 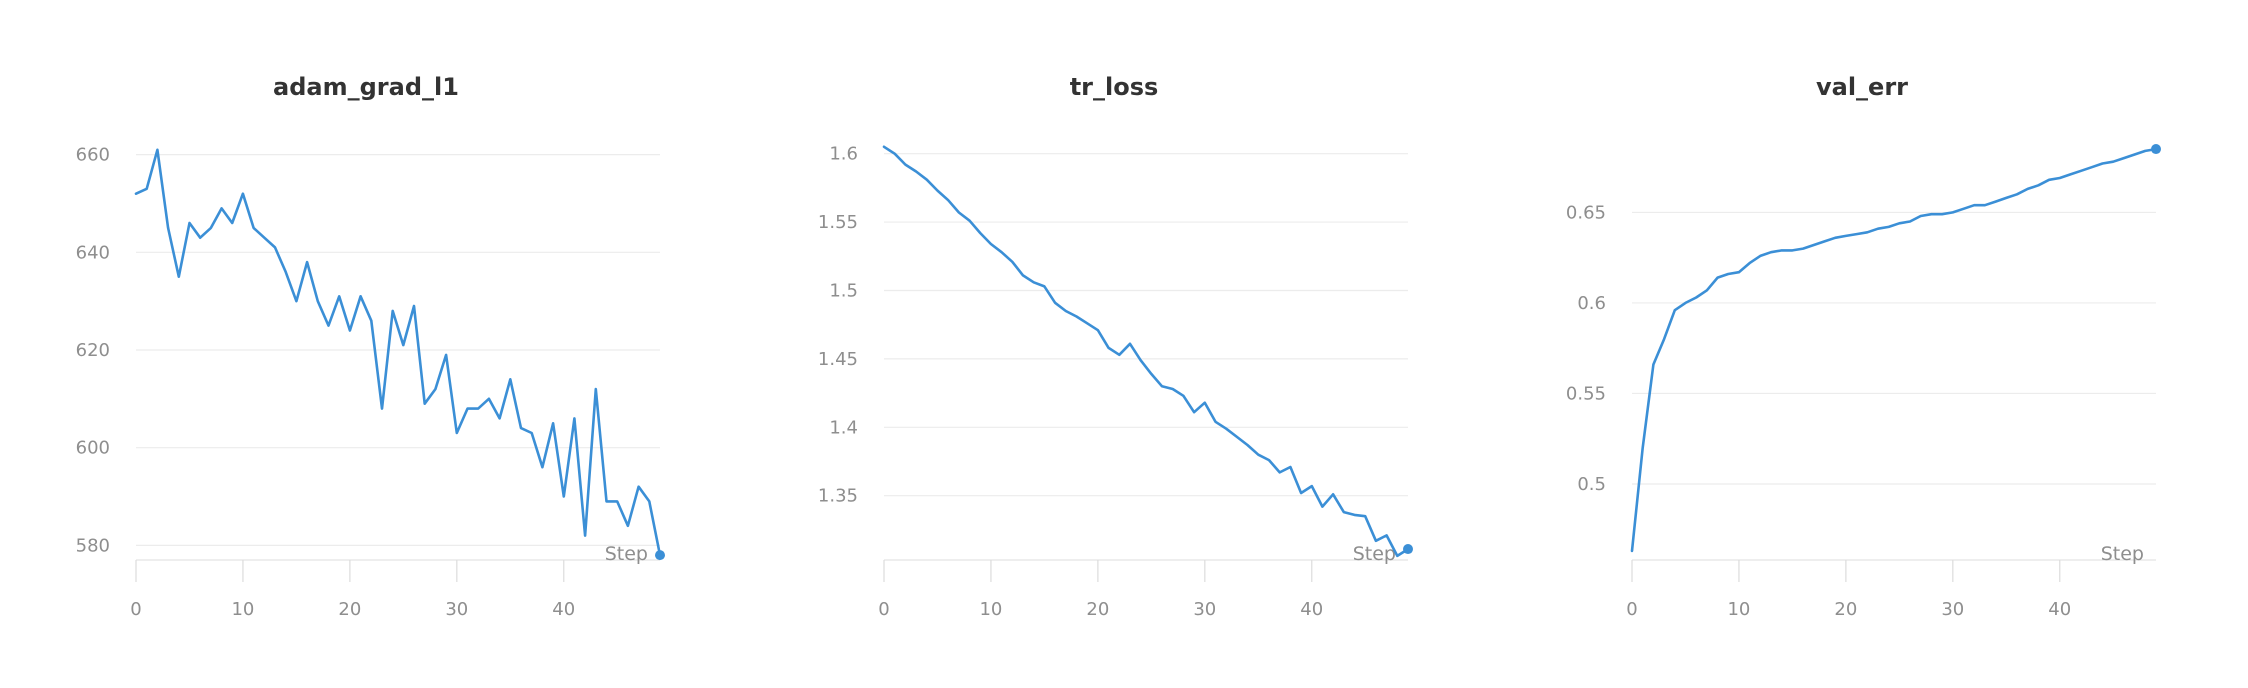 I want to click on y-tick-label: 1.45, so click(x=838, y=359).